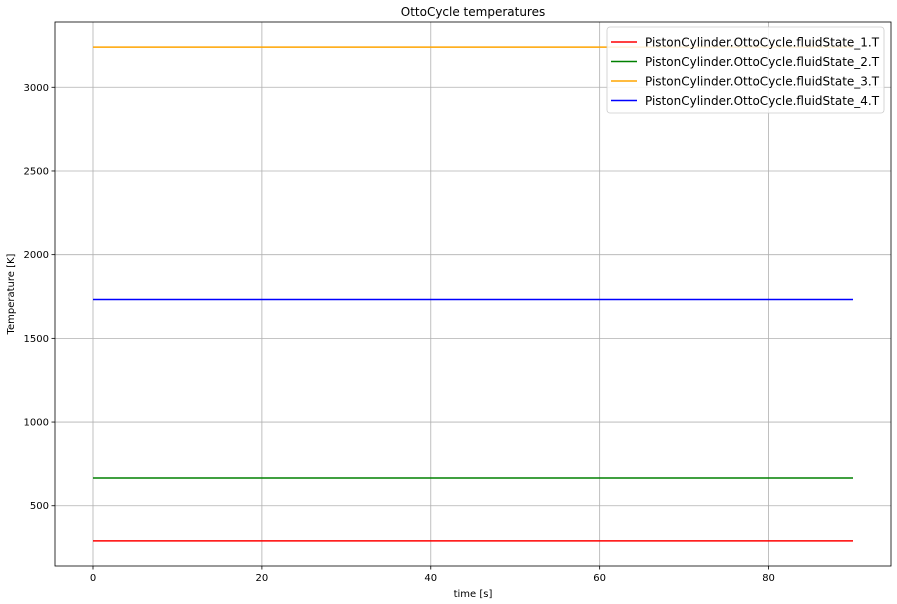 Image resolution: width=897 pixels, height=604 pixels. I want to click on x-axis: 0 20 40 60 80, so click(432, 575).